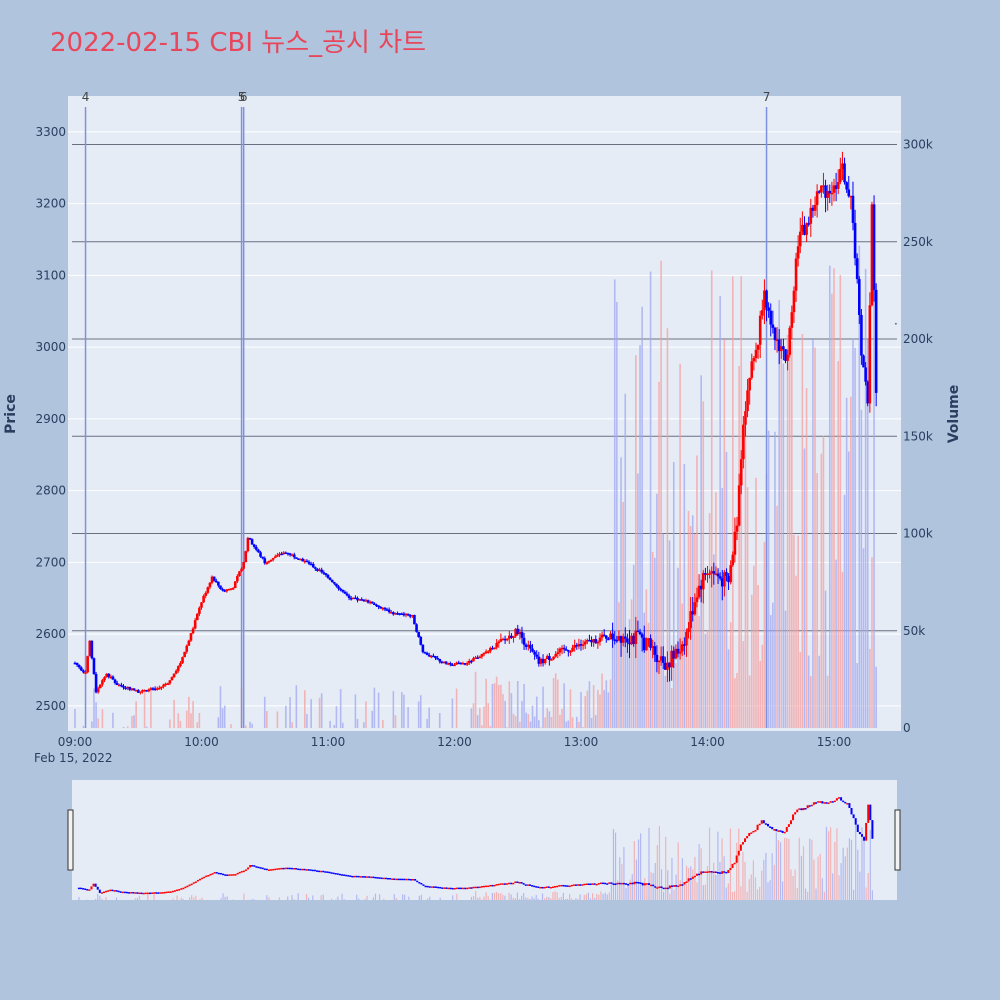 This screenshot has width=1000, height=1000. I want to click on range-slider-bg, so click(484, 840).